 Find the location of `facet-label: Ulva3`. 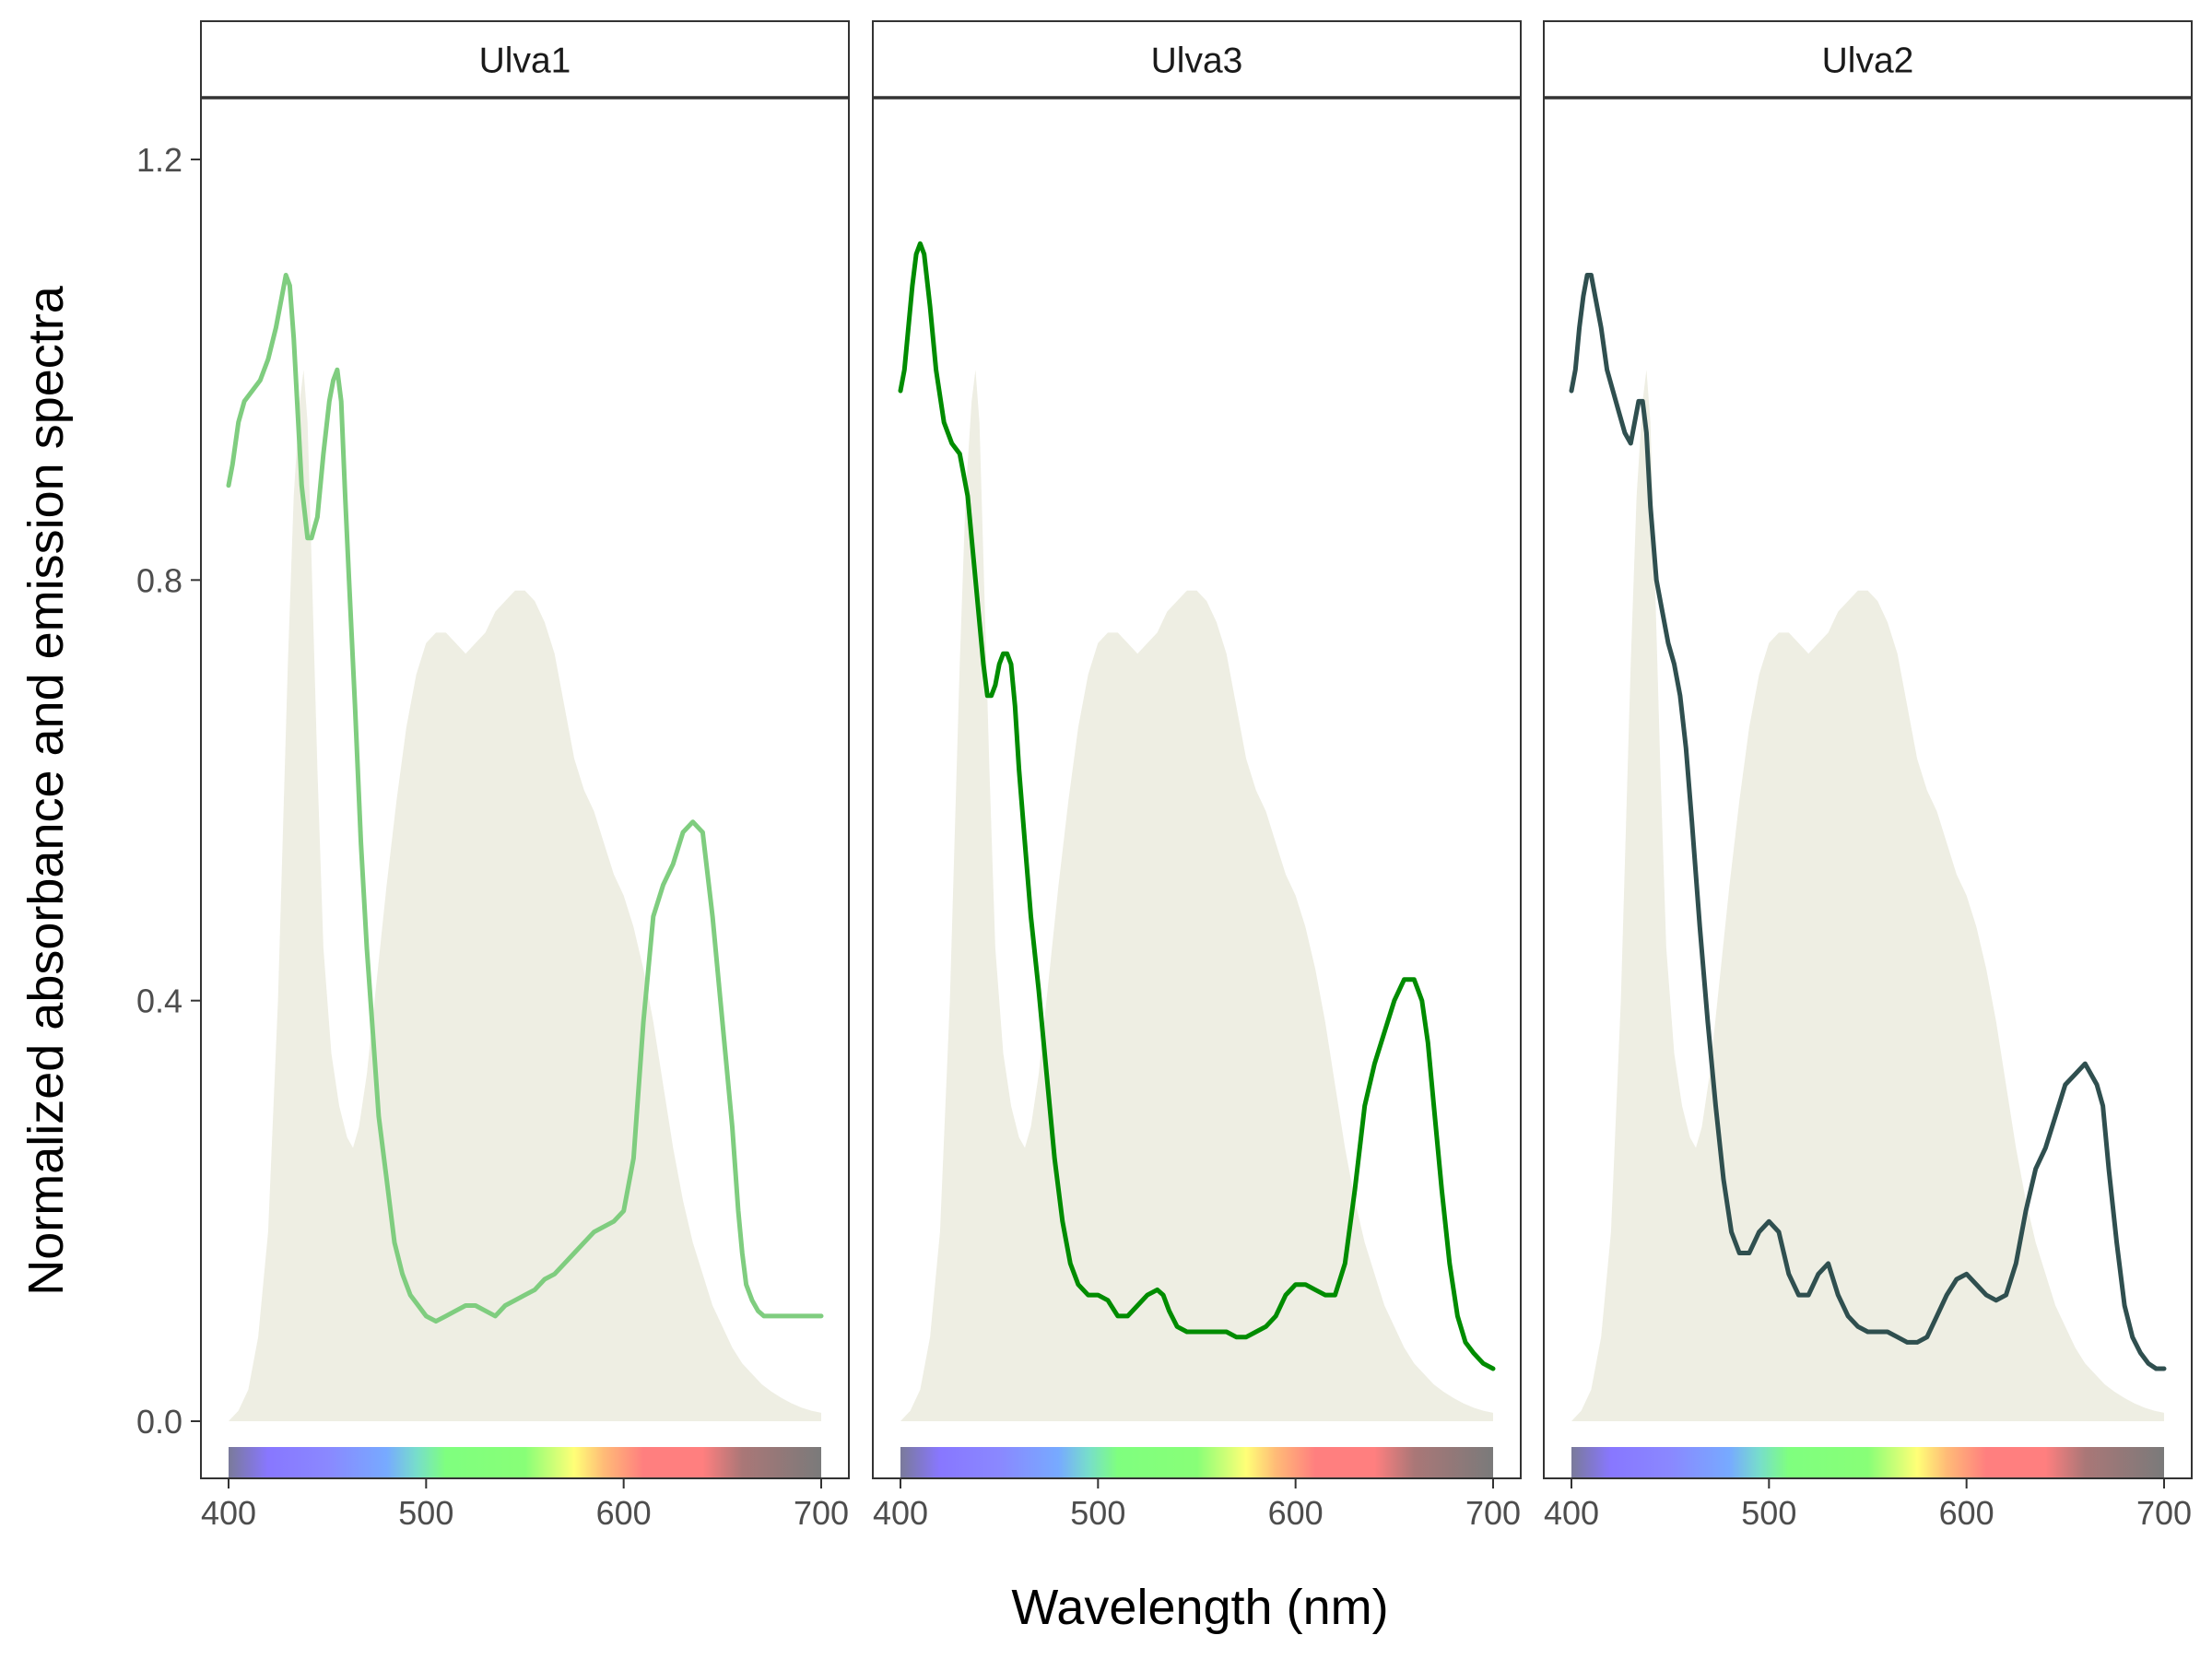

facet-label: Ulva3 is located at coordinates (1197, 61).